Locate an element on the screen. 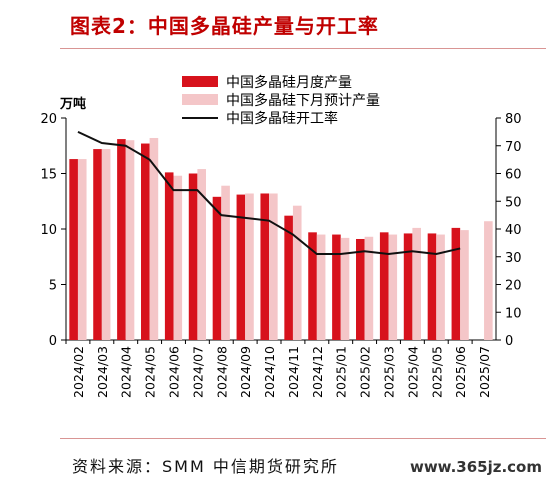  left-tick-label: 15 is located at coordinates (48, 175).